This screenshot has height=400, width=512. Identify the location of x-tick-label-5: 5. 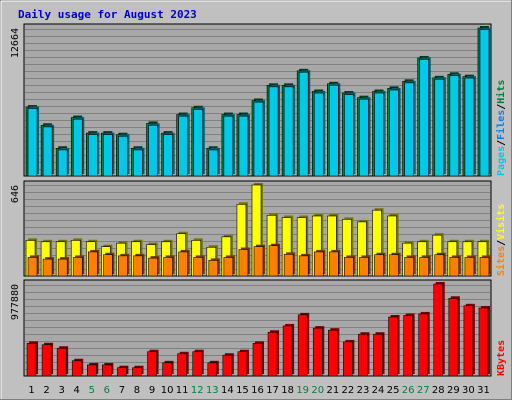
(92, 390).